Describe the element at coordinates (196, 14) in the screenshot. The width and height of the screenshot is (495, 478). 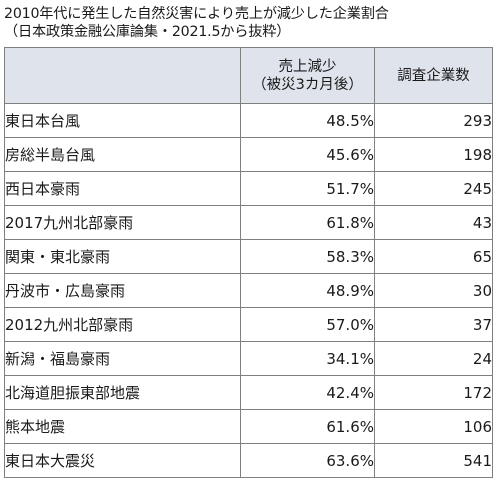
I see `title-line-1: 2010年代に発生した自然災害により売上が減少した企業割合` at that location.